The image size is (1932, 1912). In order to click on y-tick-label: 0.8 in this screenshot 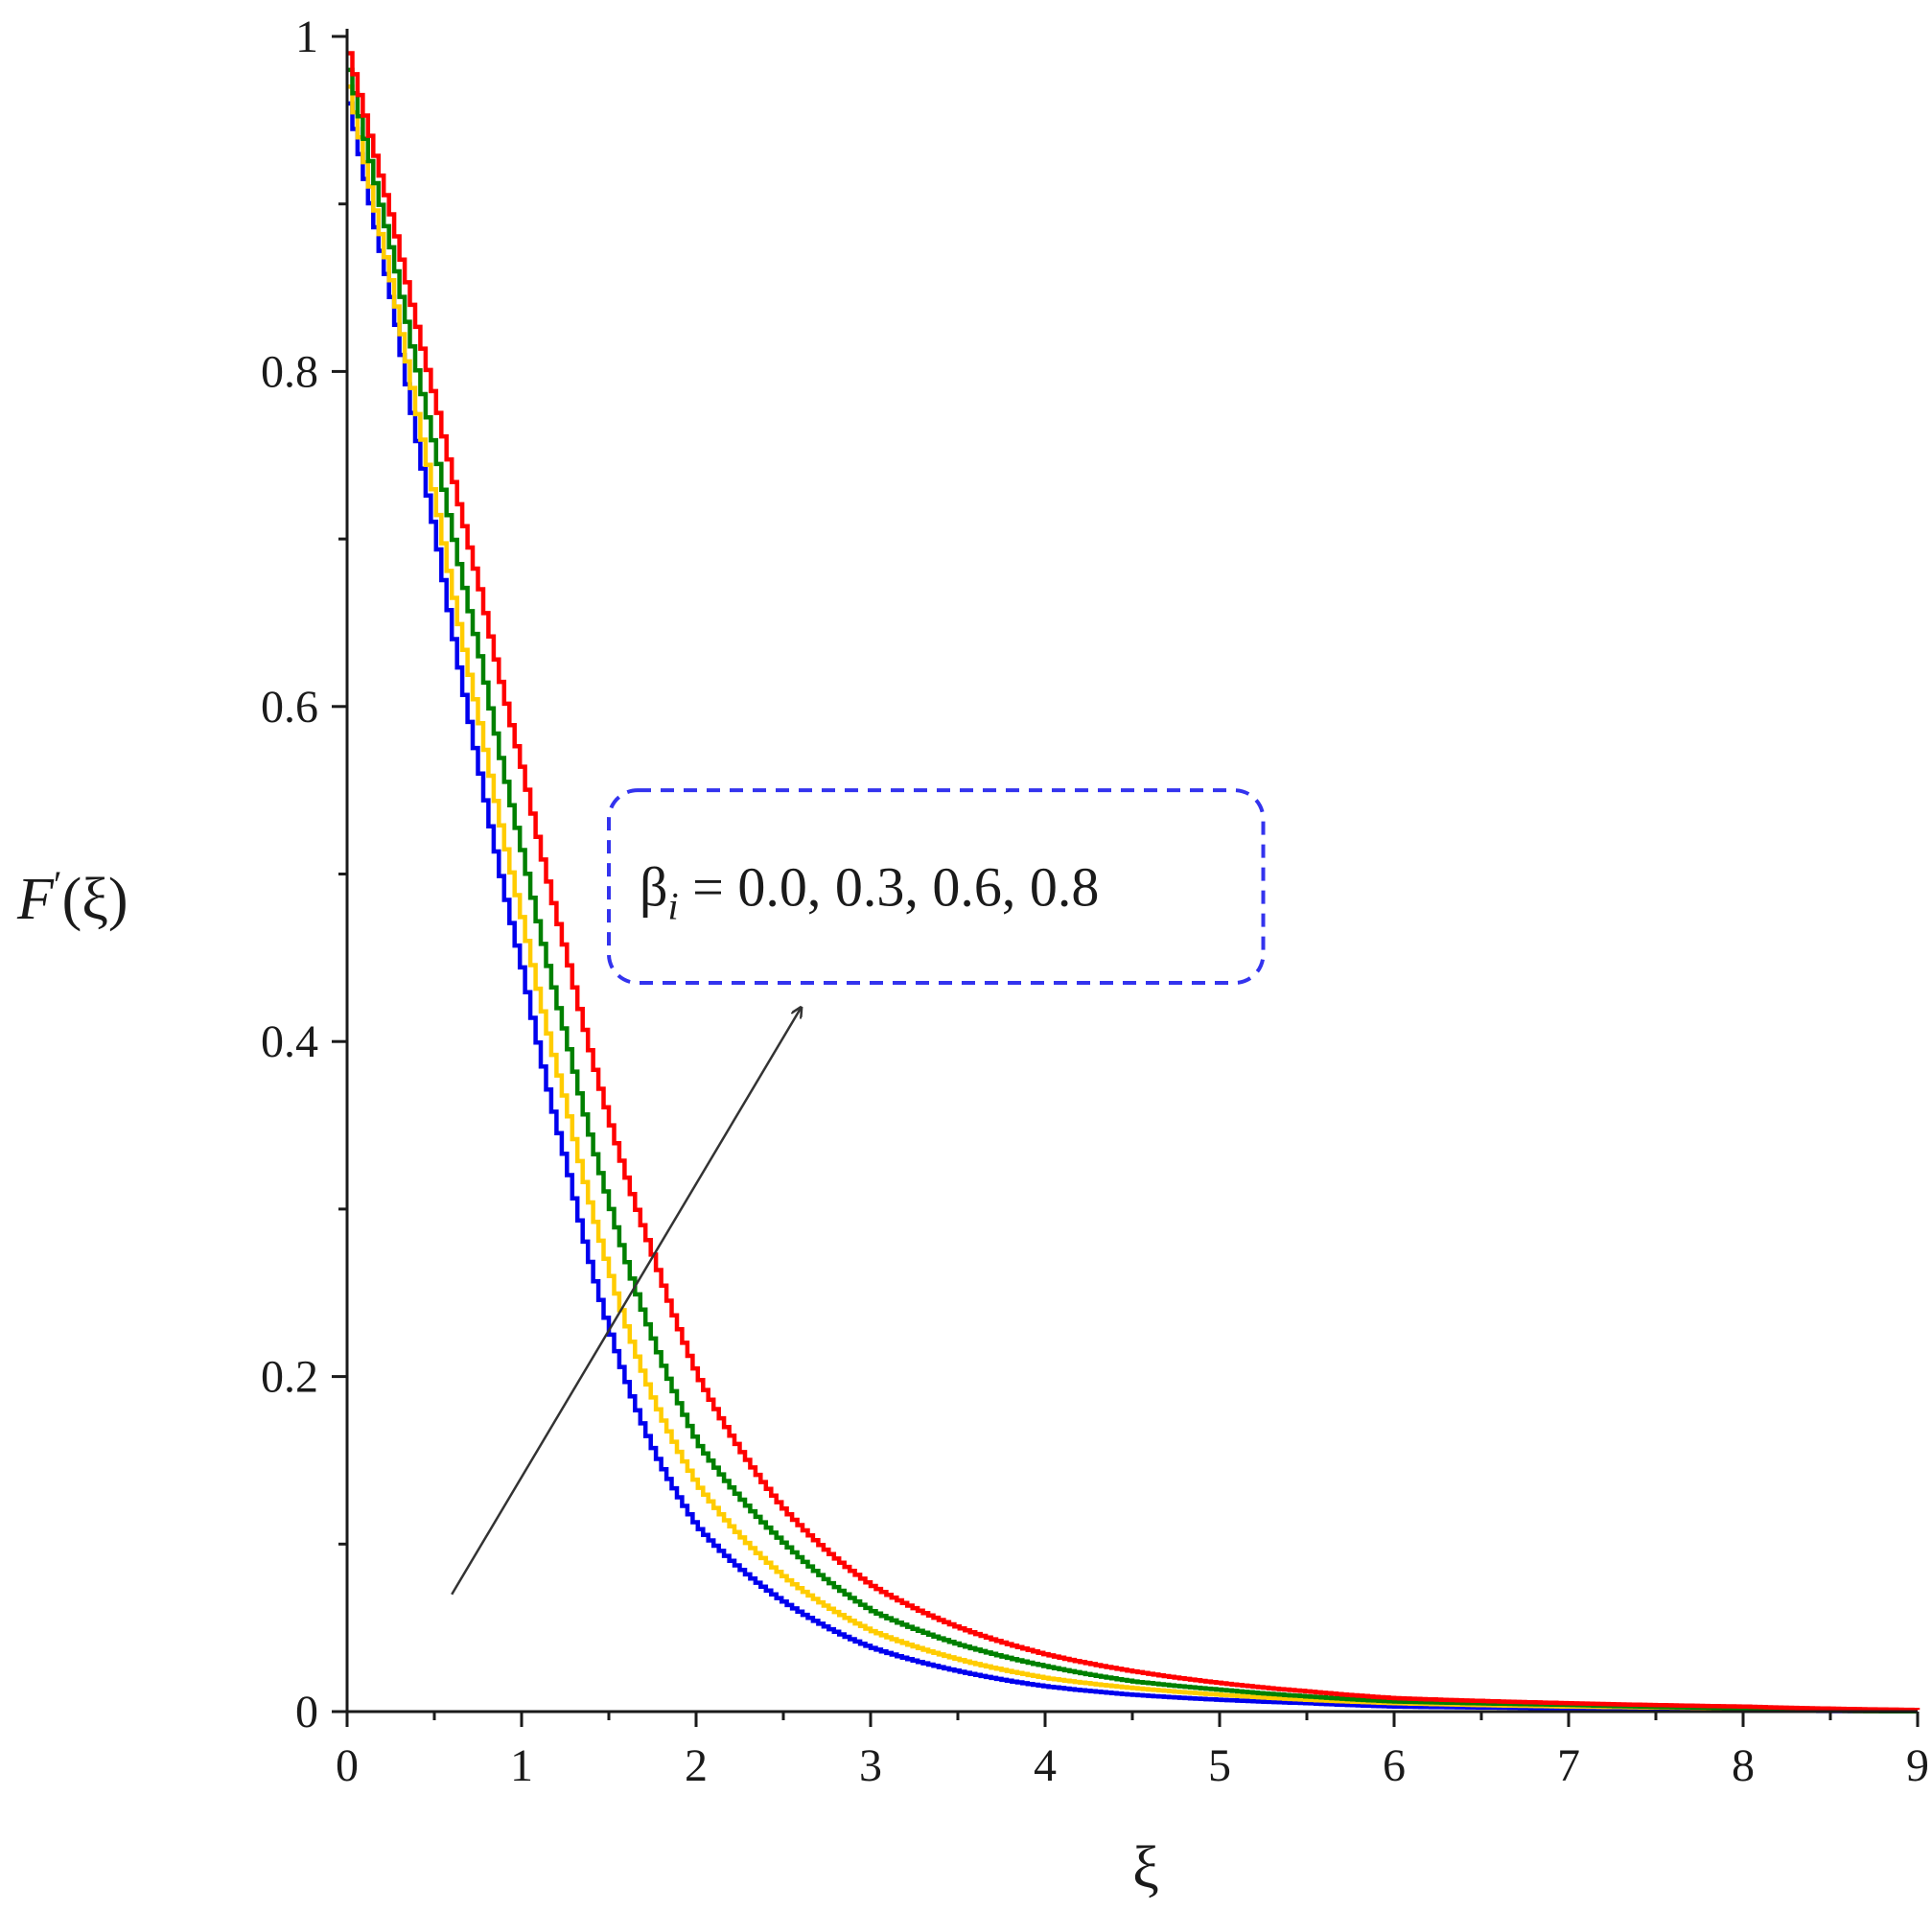, I will do `click(289, 371)`.